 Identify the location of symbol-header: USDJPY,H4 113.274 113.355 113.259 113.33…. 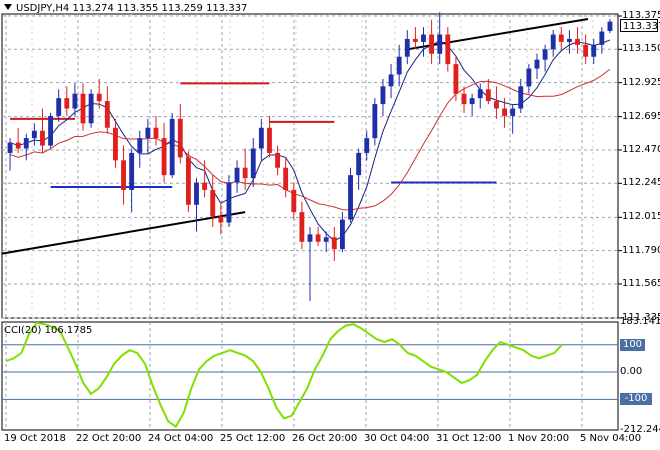
(125, 9).